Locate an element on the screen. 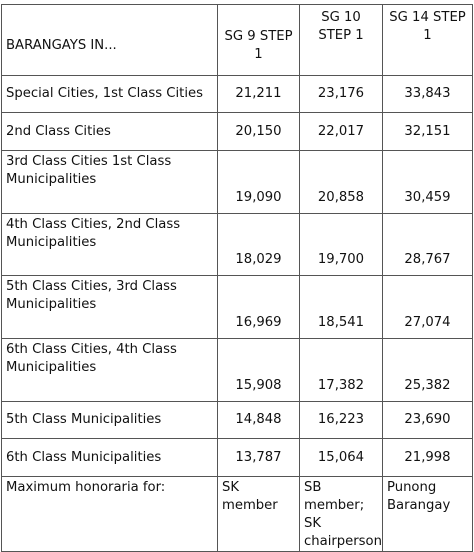  cell-sg9: 19,090 is located at coordinates (258, 182).